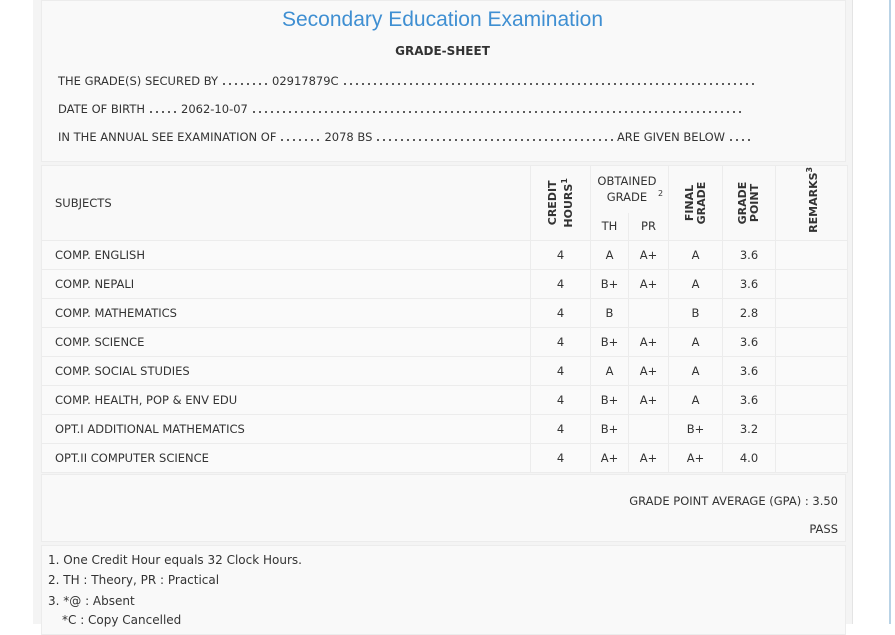 The image size is (895, 635). I want to click on cell-subject: COMP. NEPALI, so click(286, 284).